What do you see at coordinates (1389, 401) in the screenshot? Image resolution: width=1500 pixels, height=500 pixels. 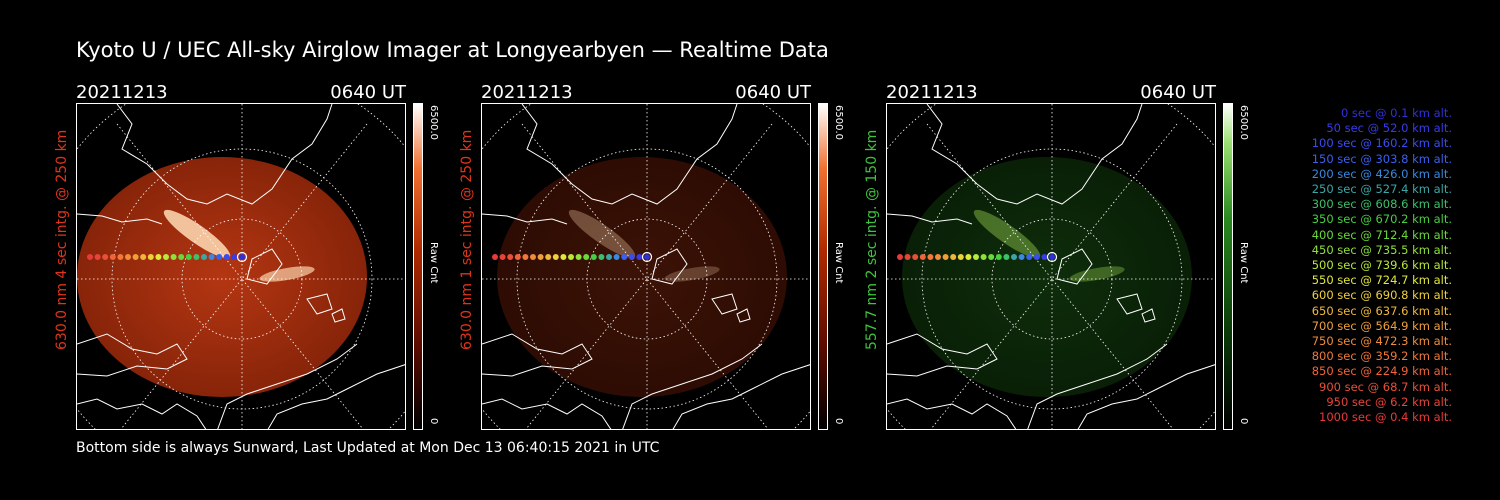 I see `legend-row: 950 sec @ 6.2 km alt.` at bounding box center [1389, 401].